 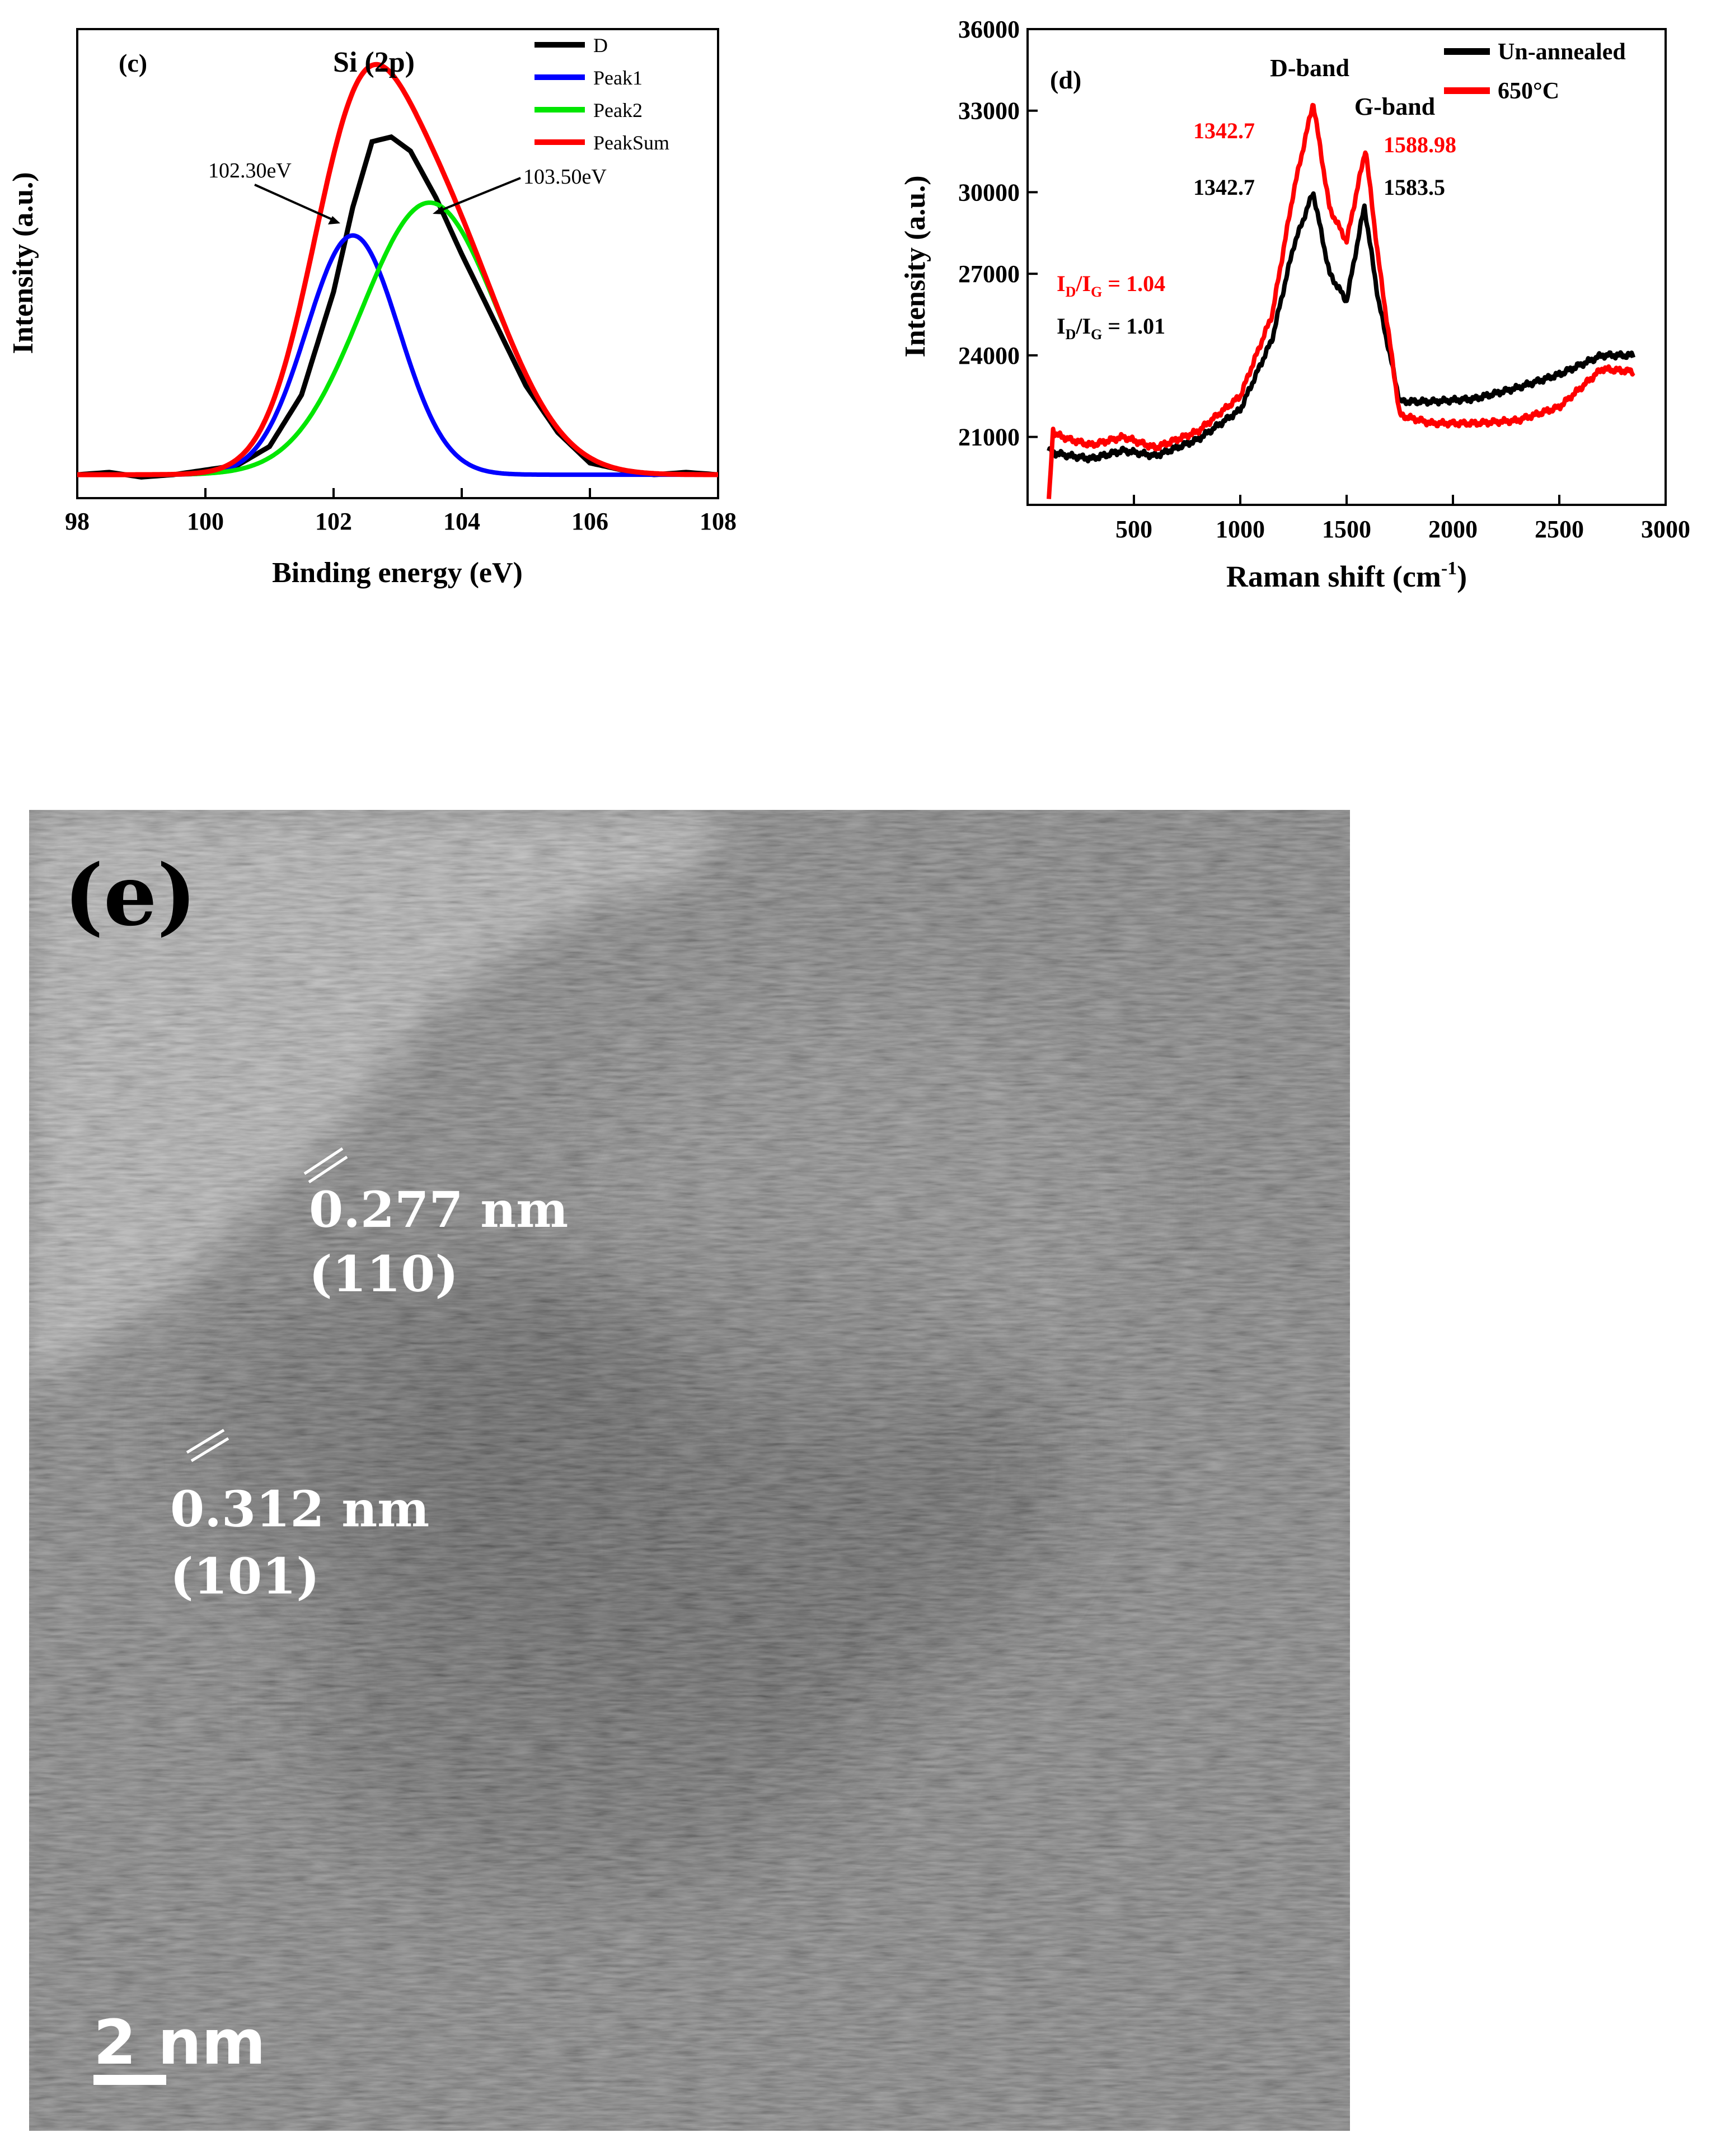 I want to click on series-line-peaksum, so click(x=397, y=269).